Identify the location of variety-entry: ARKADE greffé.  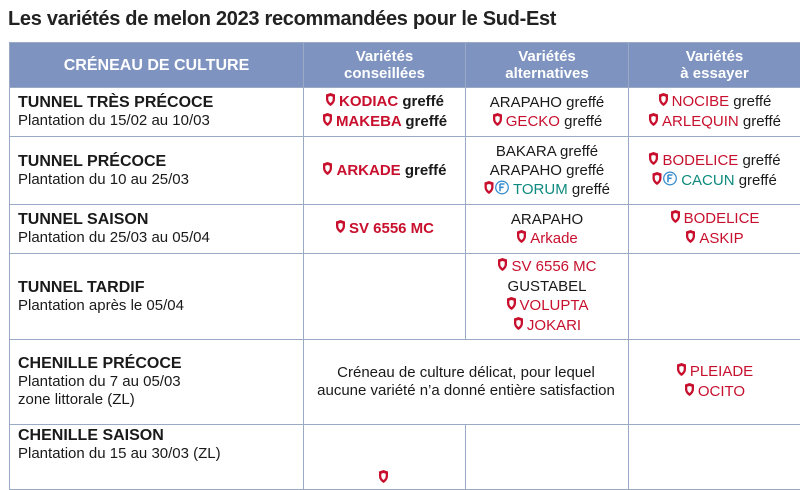
(384, 171).